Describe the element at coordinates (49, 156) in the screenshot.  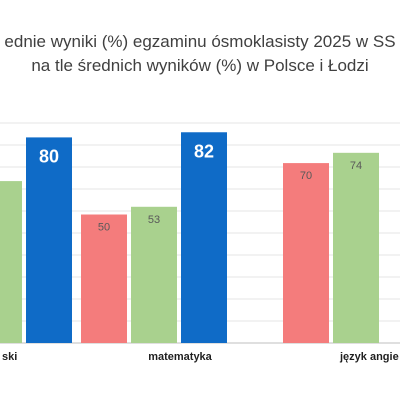
I see `data-label-series-2-cat-0: 80` at that location.